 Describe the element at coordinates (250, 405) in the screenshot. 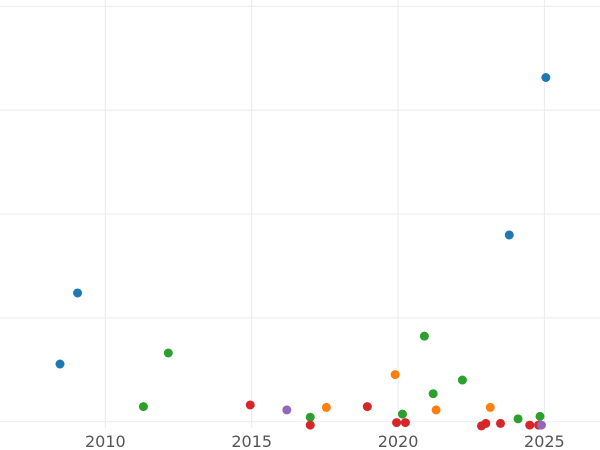

I see `data-point-s3-p0` at that location.